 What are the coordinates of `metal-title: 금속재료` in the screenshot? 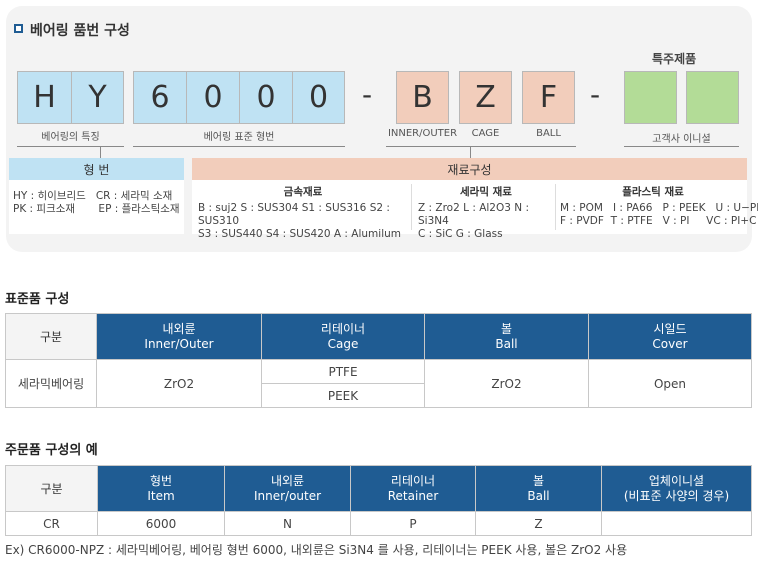 It's located at (303, 192).